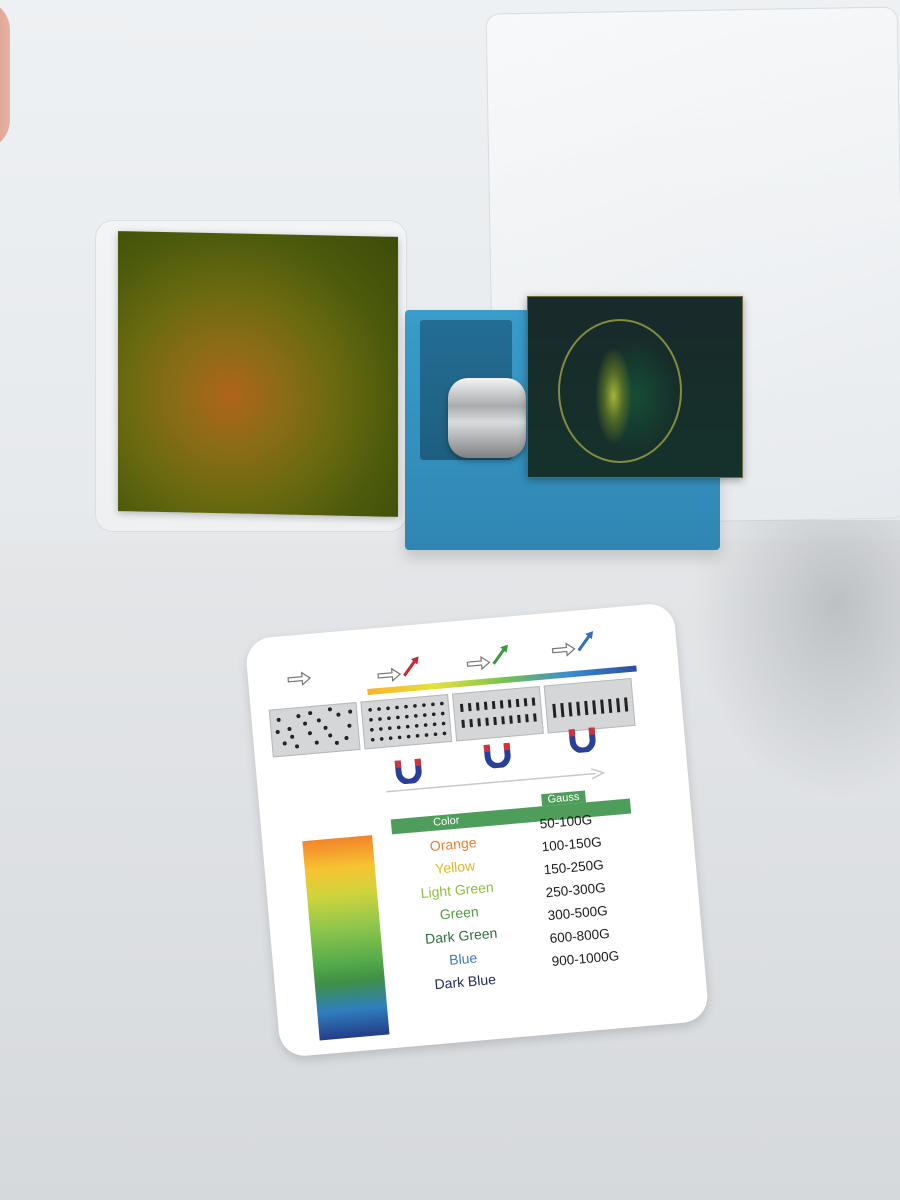  What do you see at coordinates (299, 678) in the screenshot?
I see `incident-arrow-icon` at bounding box center [299, 678].